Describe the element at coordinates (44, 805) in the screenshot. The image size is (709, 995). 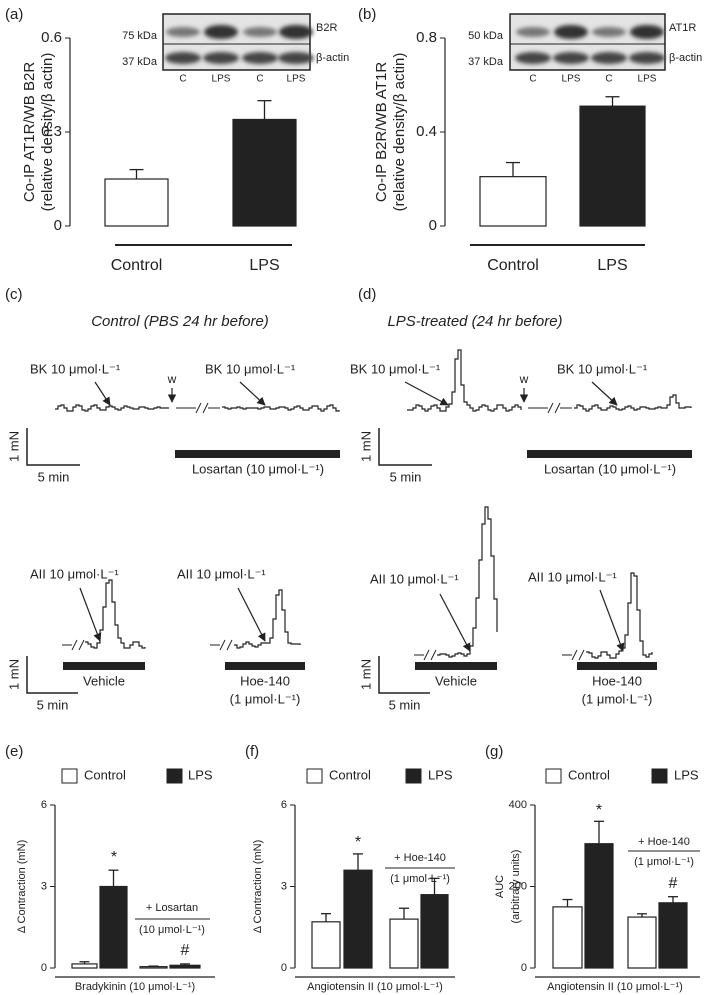
I see `y-tick-label: 6` at that location.